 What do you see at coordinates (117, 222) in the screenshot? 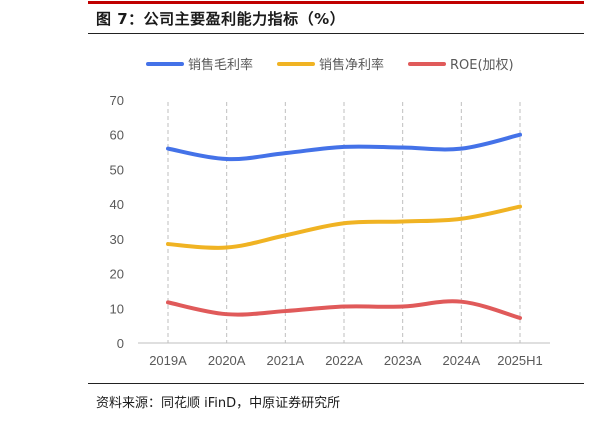
I see `y-axis-ticks: 0 10 20 30 40 50 60 70` at bounding box center [117, 222].